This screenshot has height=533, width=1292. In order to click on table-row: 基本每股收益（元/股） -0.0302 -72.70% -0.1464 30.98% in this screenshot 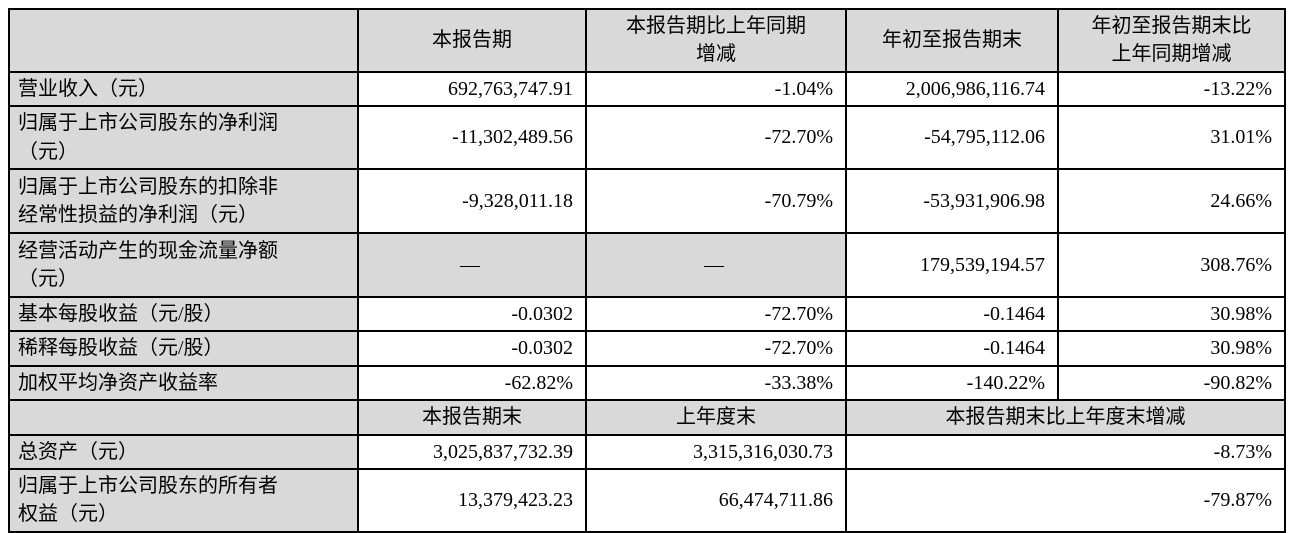, I will do `click(647, 314)`.